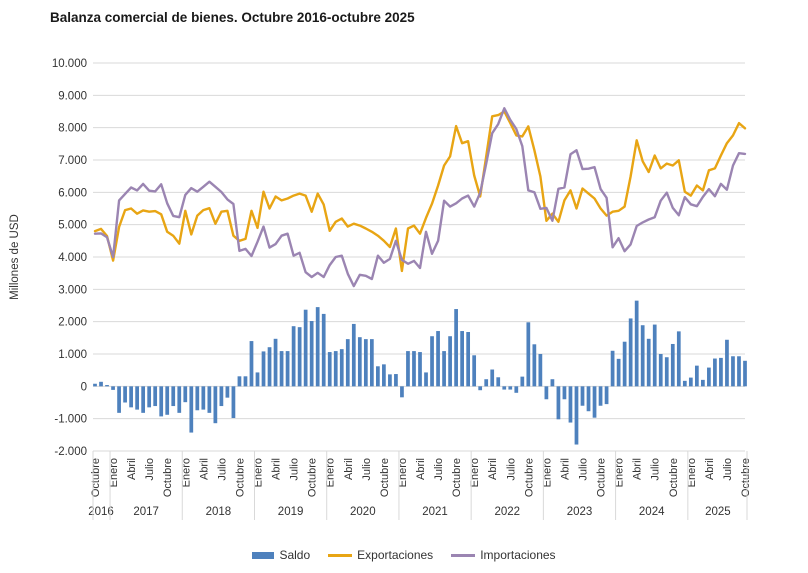 The height and width of the screenshot is (573, 808). What do you see at coordinates (72, 323) in the screenshot?
I see `y-tick-label: 2.000` at bounding box center [72, 323].